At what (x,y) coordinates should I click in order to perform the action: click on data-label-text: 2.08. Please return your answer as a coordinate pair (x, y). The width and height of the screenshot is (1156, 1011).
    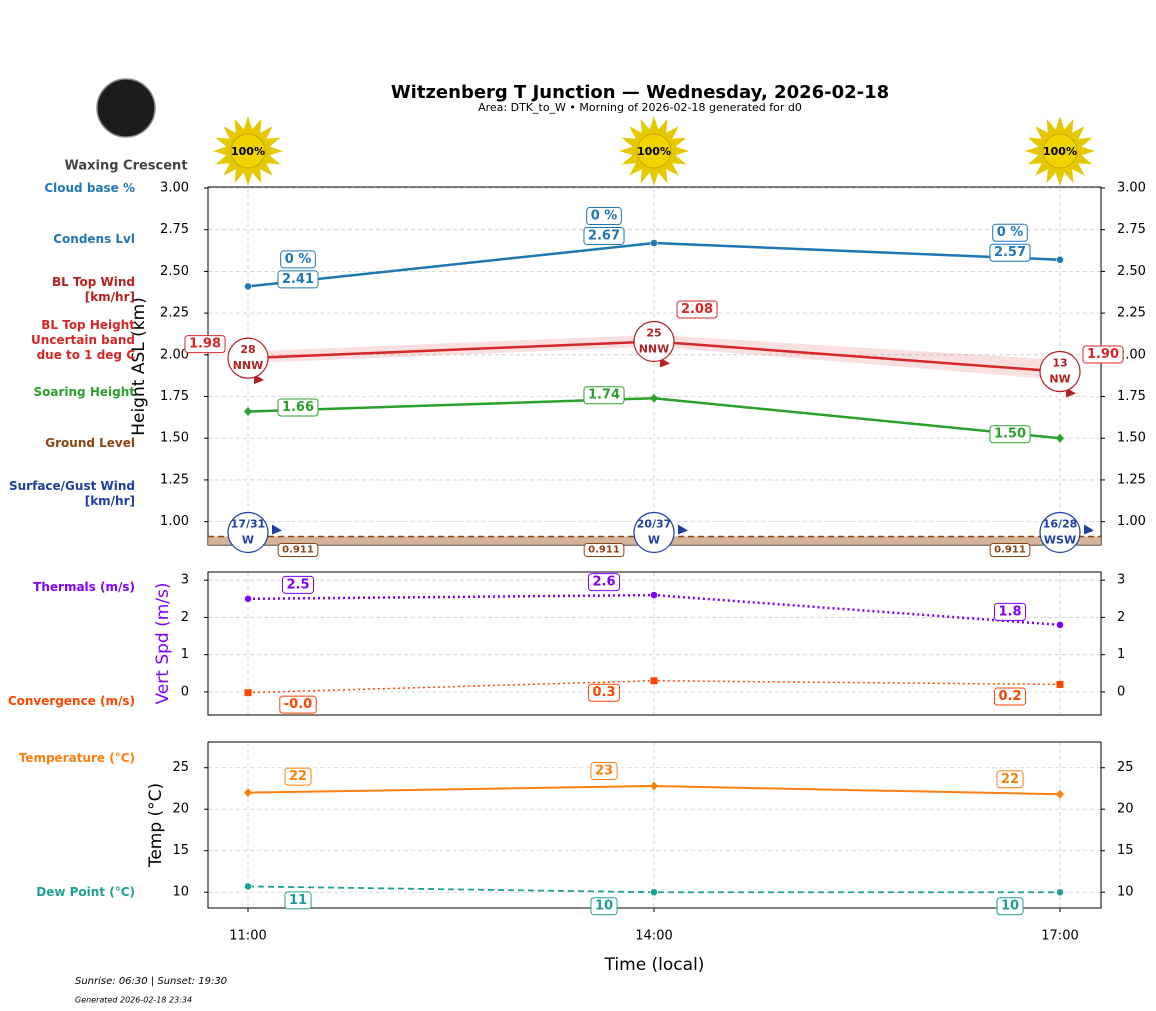
    Looking at the image, I should click on (697, 309).